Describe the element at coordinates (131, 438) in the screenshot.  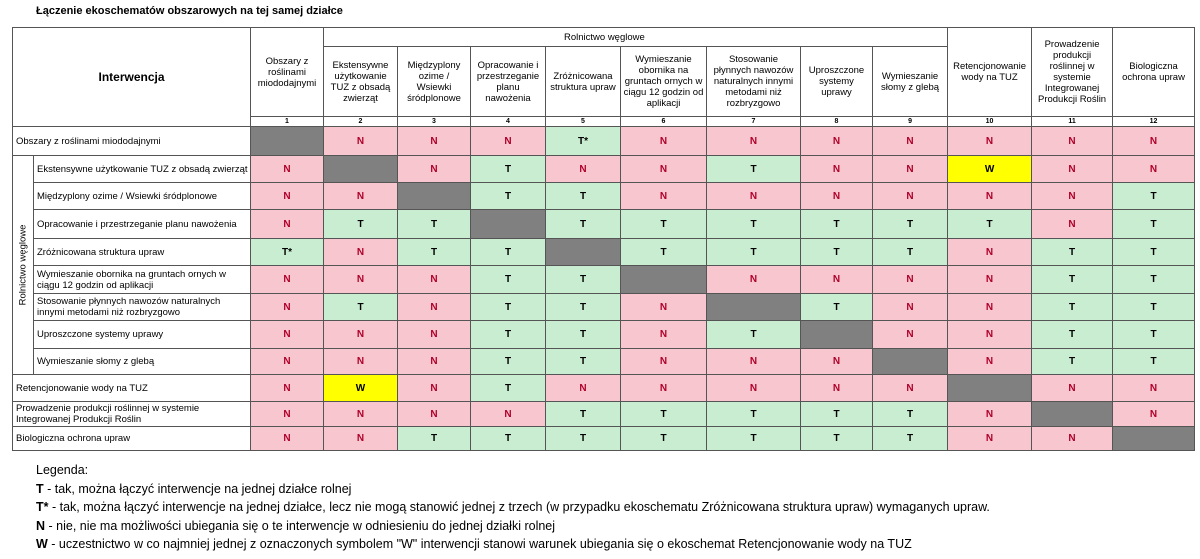
I see `row-label: Biologiczna ochrona upraw` at that location.